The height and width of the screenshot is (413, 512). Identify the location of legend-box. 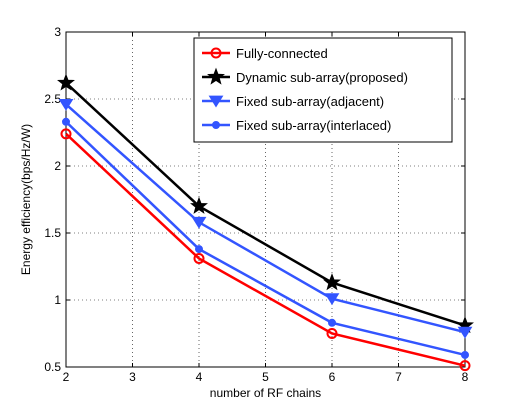
(323, 90).